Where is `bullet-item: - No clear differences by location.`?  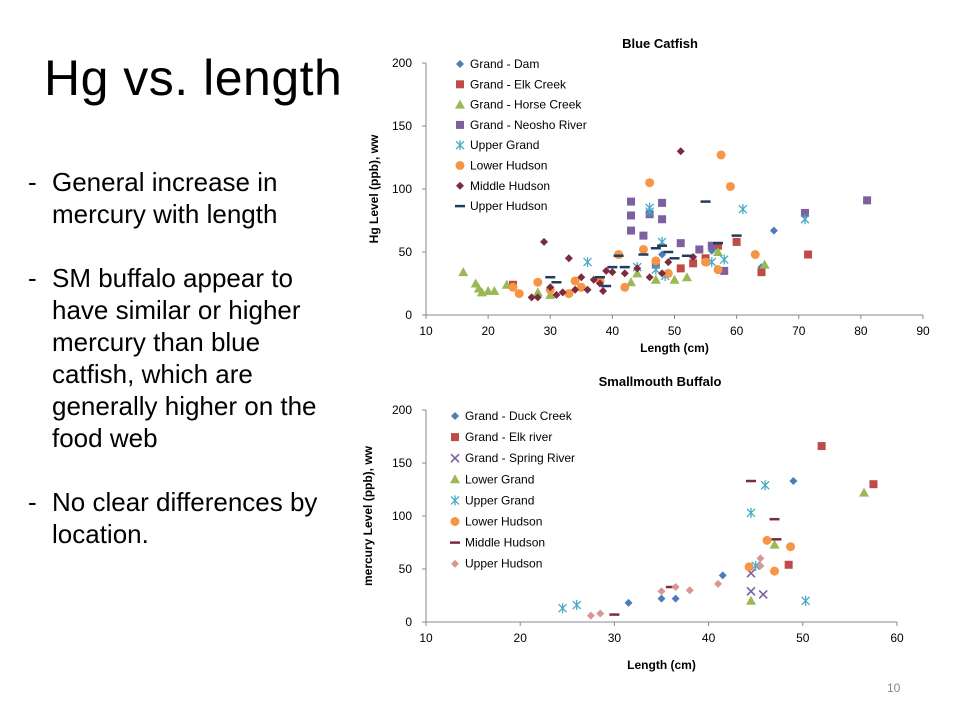 bullet-item: - No clear differences by location. is located at coordinates (188, 518).